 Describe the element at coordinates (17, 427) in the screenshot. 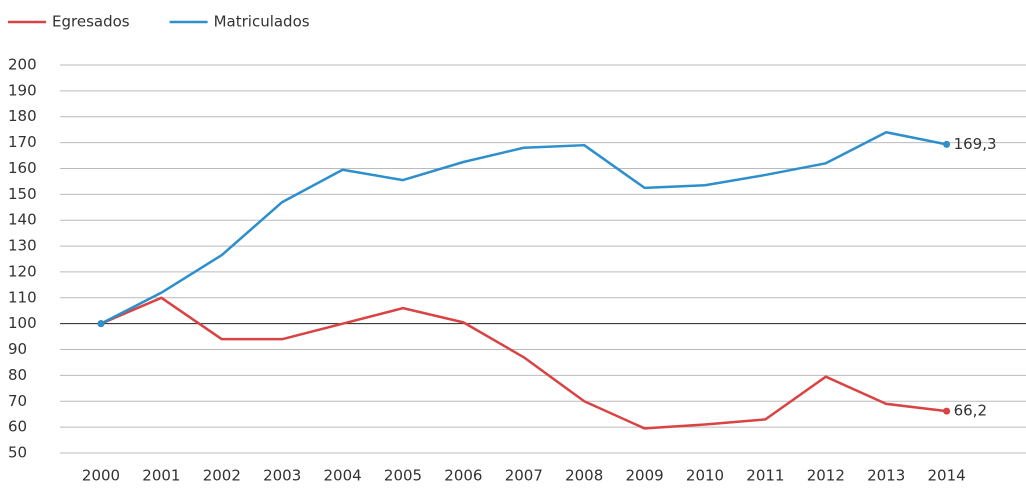

I see `y-tick-label: 60` at that location.